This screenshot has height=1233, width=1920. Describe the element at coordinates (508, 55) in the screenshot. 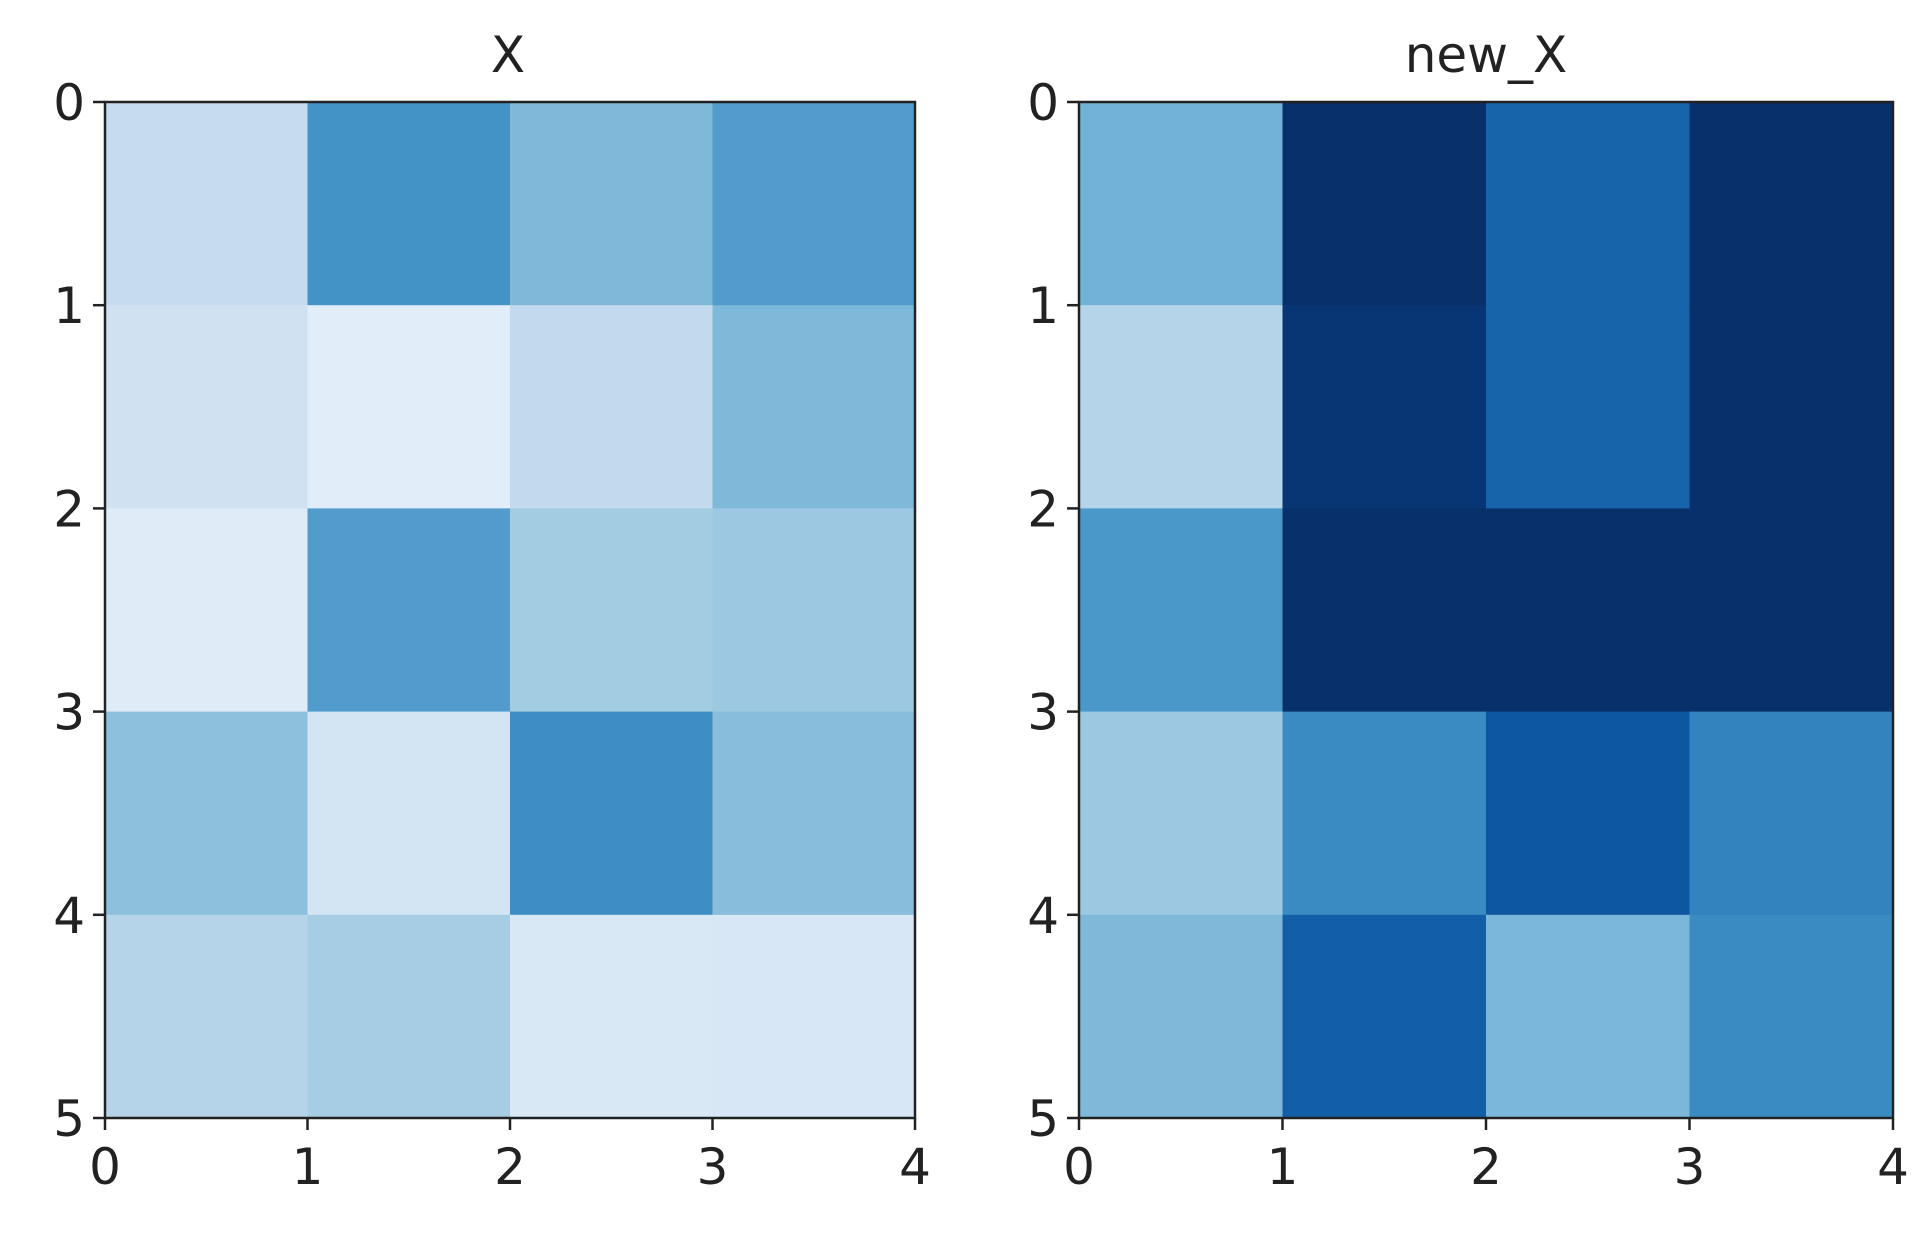

I see `chart-title: X` at that location.